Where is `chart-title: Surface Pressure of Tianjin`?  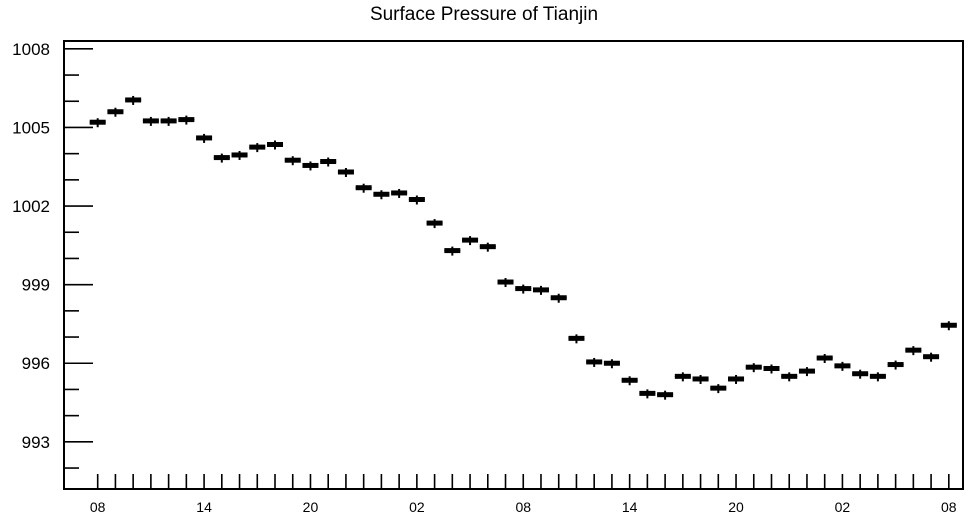 chart-title: Surface Pressure of Tianjin is located at coordinates (484, 14).